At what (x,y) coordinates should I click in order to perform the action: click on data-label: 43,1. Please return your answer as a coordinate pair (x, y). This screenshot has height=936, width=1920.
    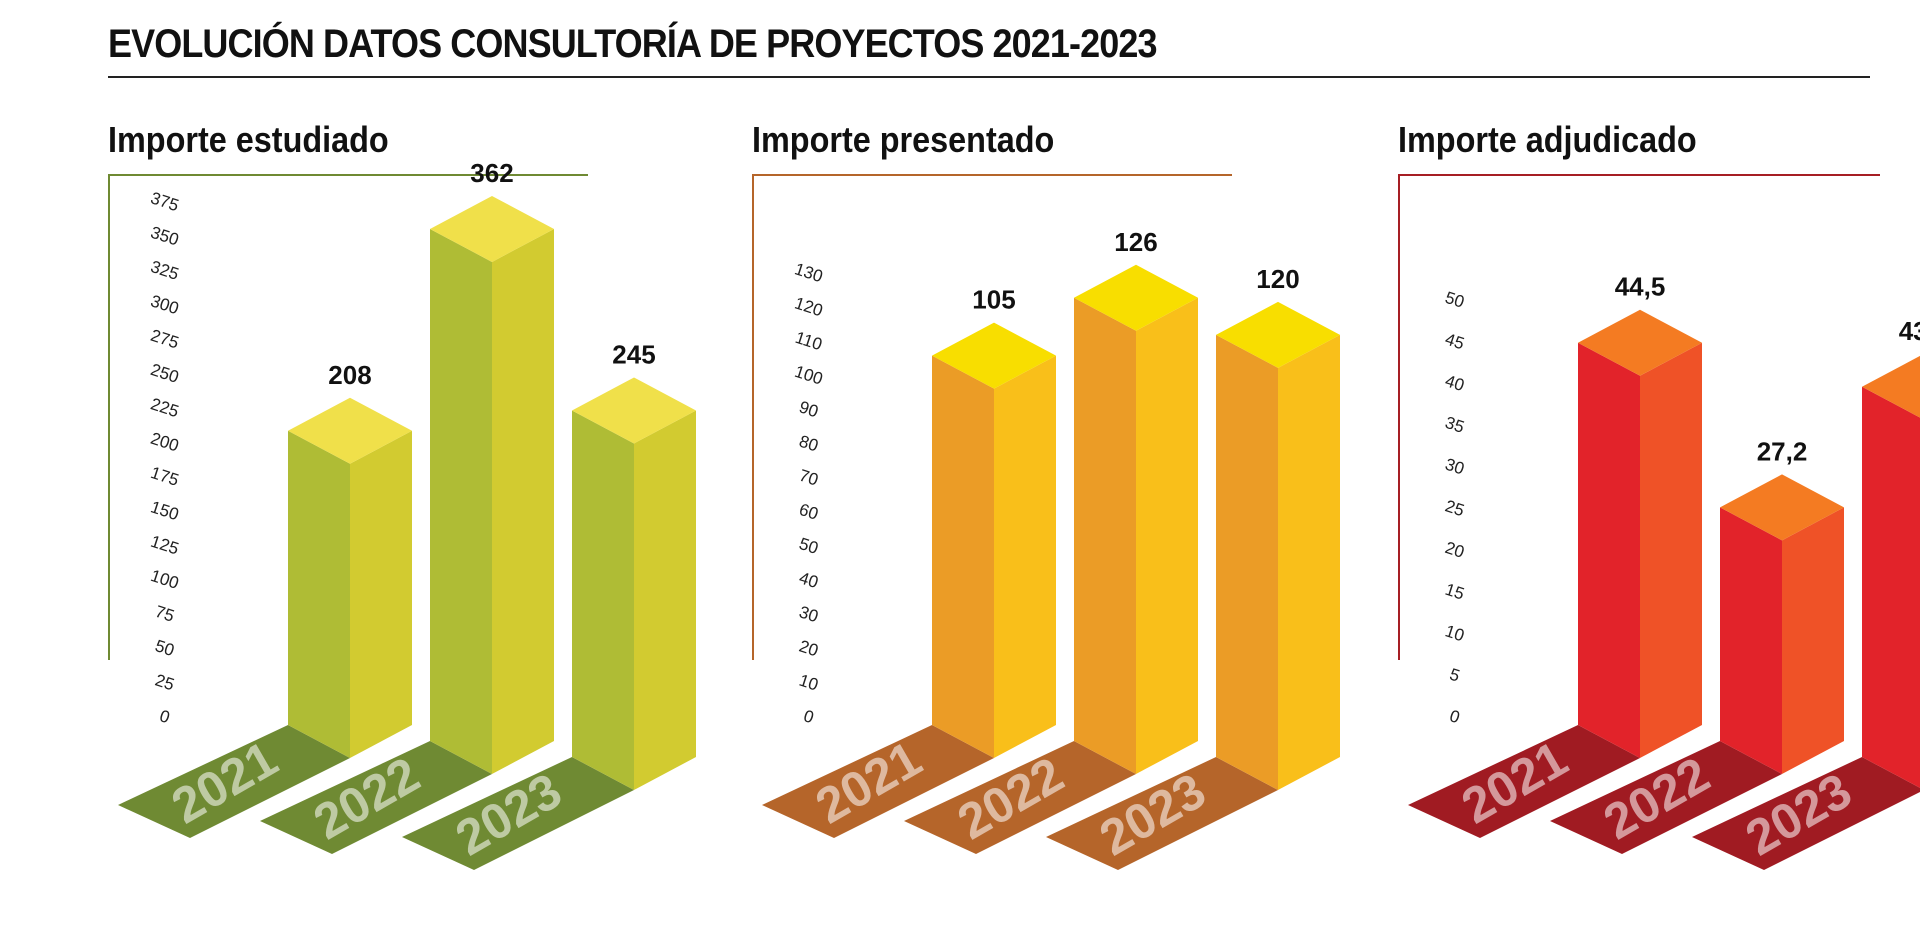
    Looking at the image, I should click on (1909, 331).